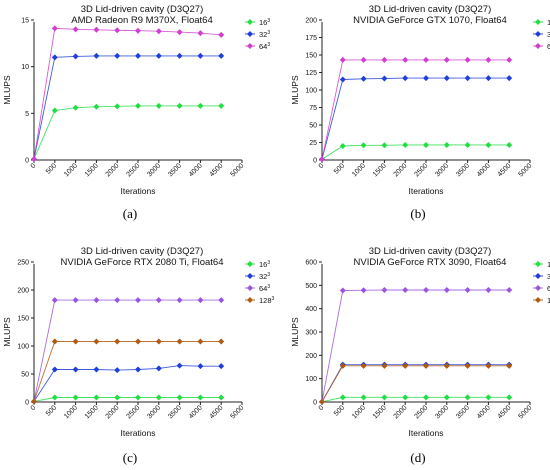  What do you see at coordinates (92, 170) in the screenshot?
I see `x-tick-label: 1500` at bounding box center [92, 170].